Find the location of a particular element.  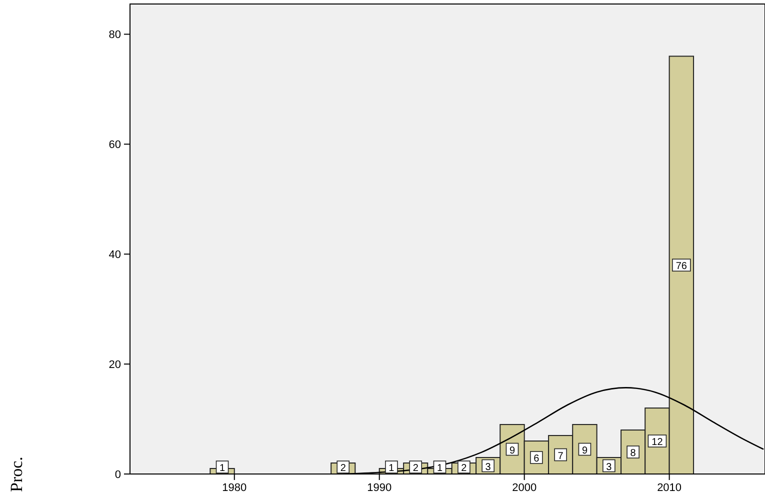

y-axis-title: Proc. is located at coordinates (16, 474).